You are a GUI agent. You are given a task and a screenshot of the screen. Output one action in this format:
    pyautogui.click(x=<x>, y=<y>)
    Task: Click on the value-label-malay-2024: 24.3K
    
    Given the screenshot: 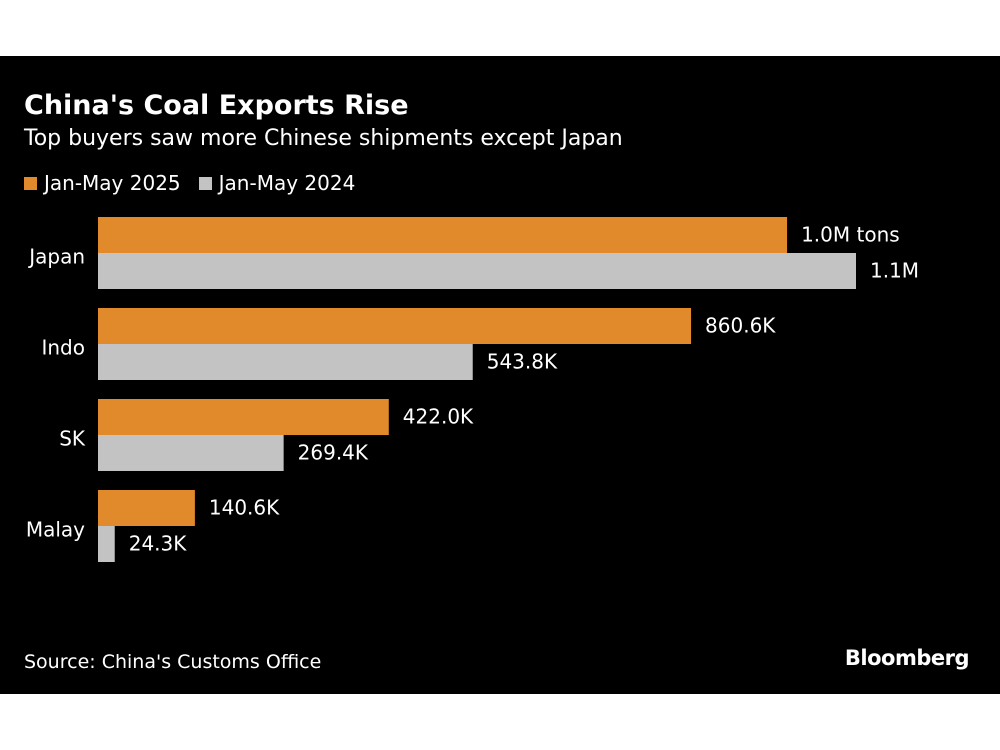 What is the action you would take?
    pyautogui.click(x=158, y=544)
    